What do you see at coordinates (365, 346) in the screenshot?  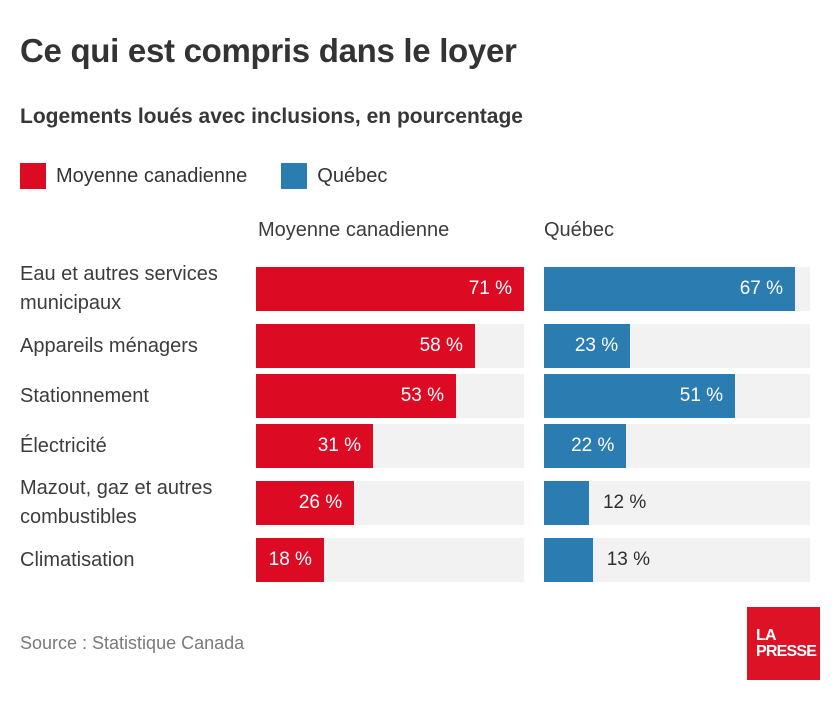 I see `bar-canada: 58 %` at bounding box center [365, 346].